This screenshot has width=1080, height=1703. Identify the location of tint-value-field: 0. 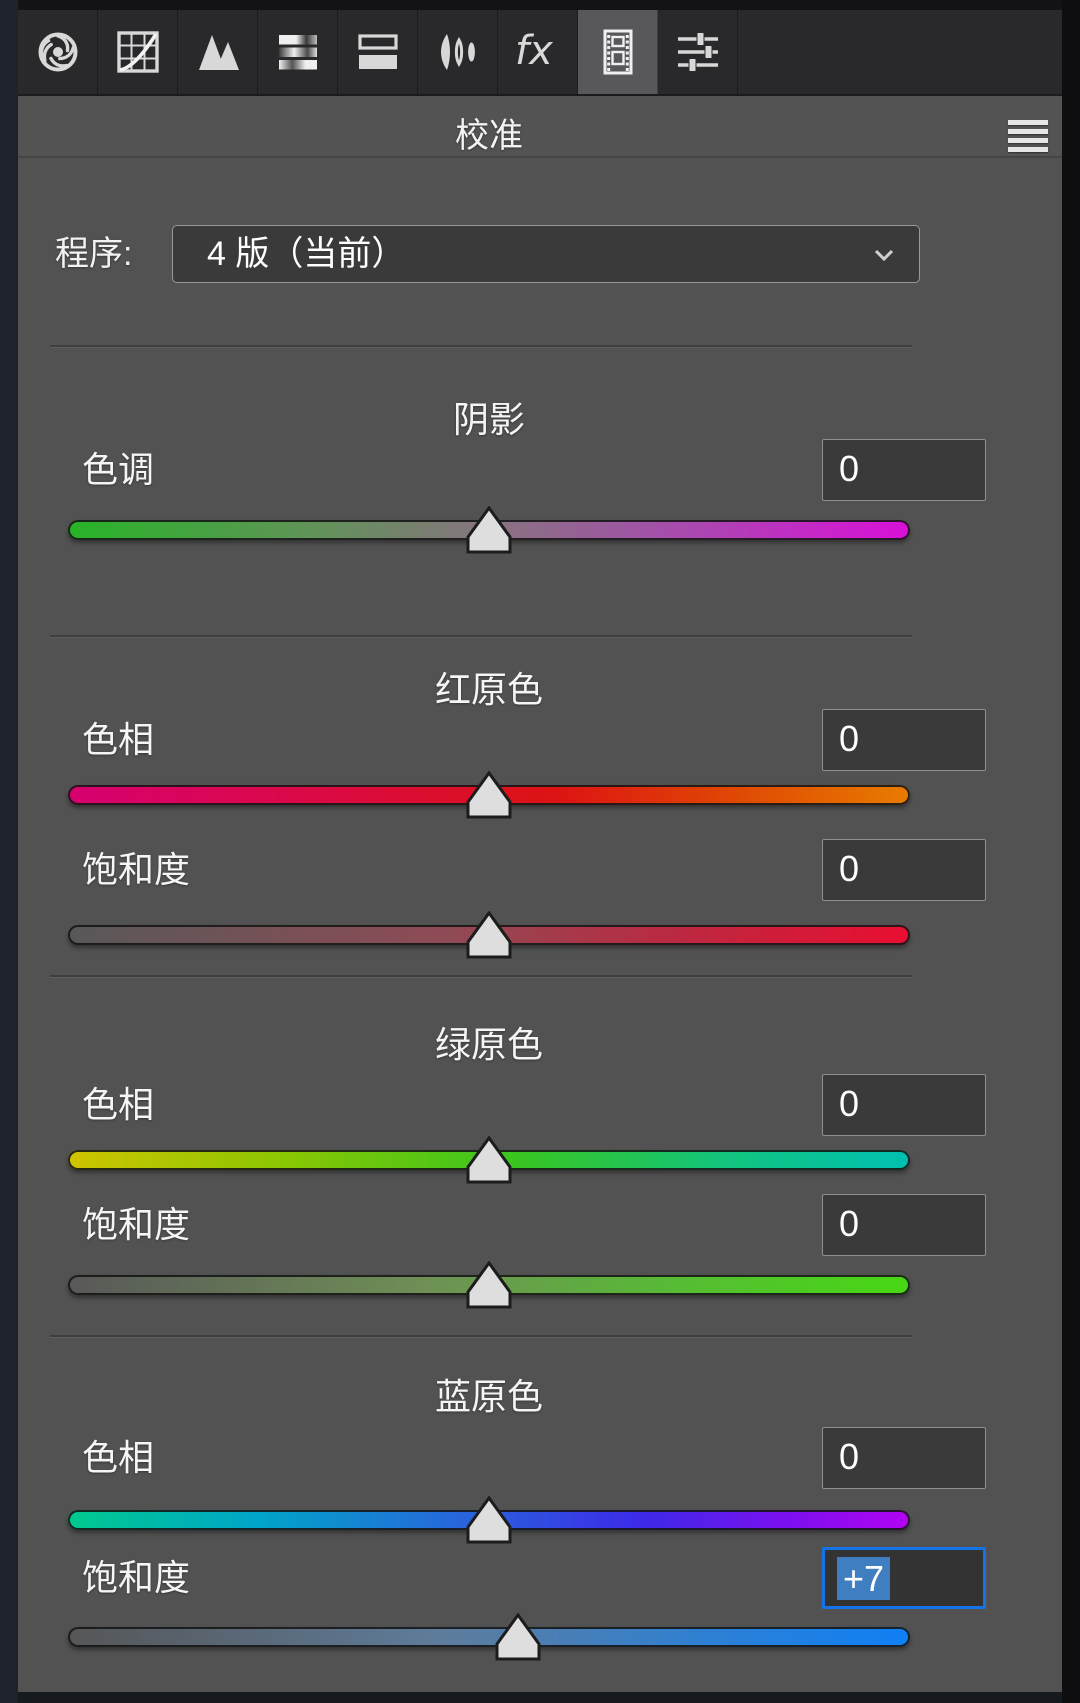
(904, 470).